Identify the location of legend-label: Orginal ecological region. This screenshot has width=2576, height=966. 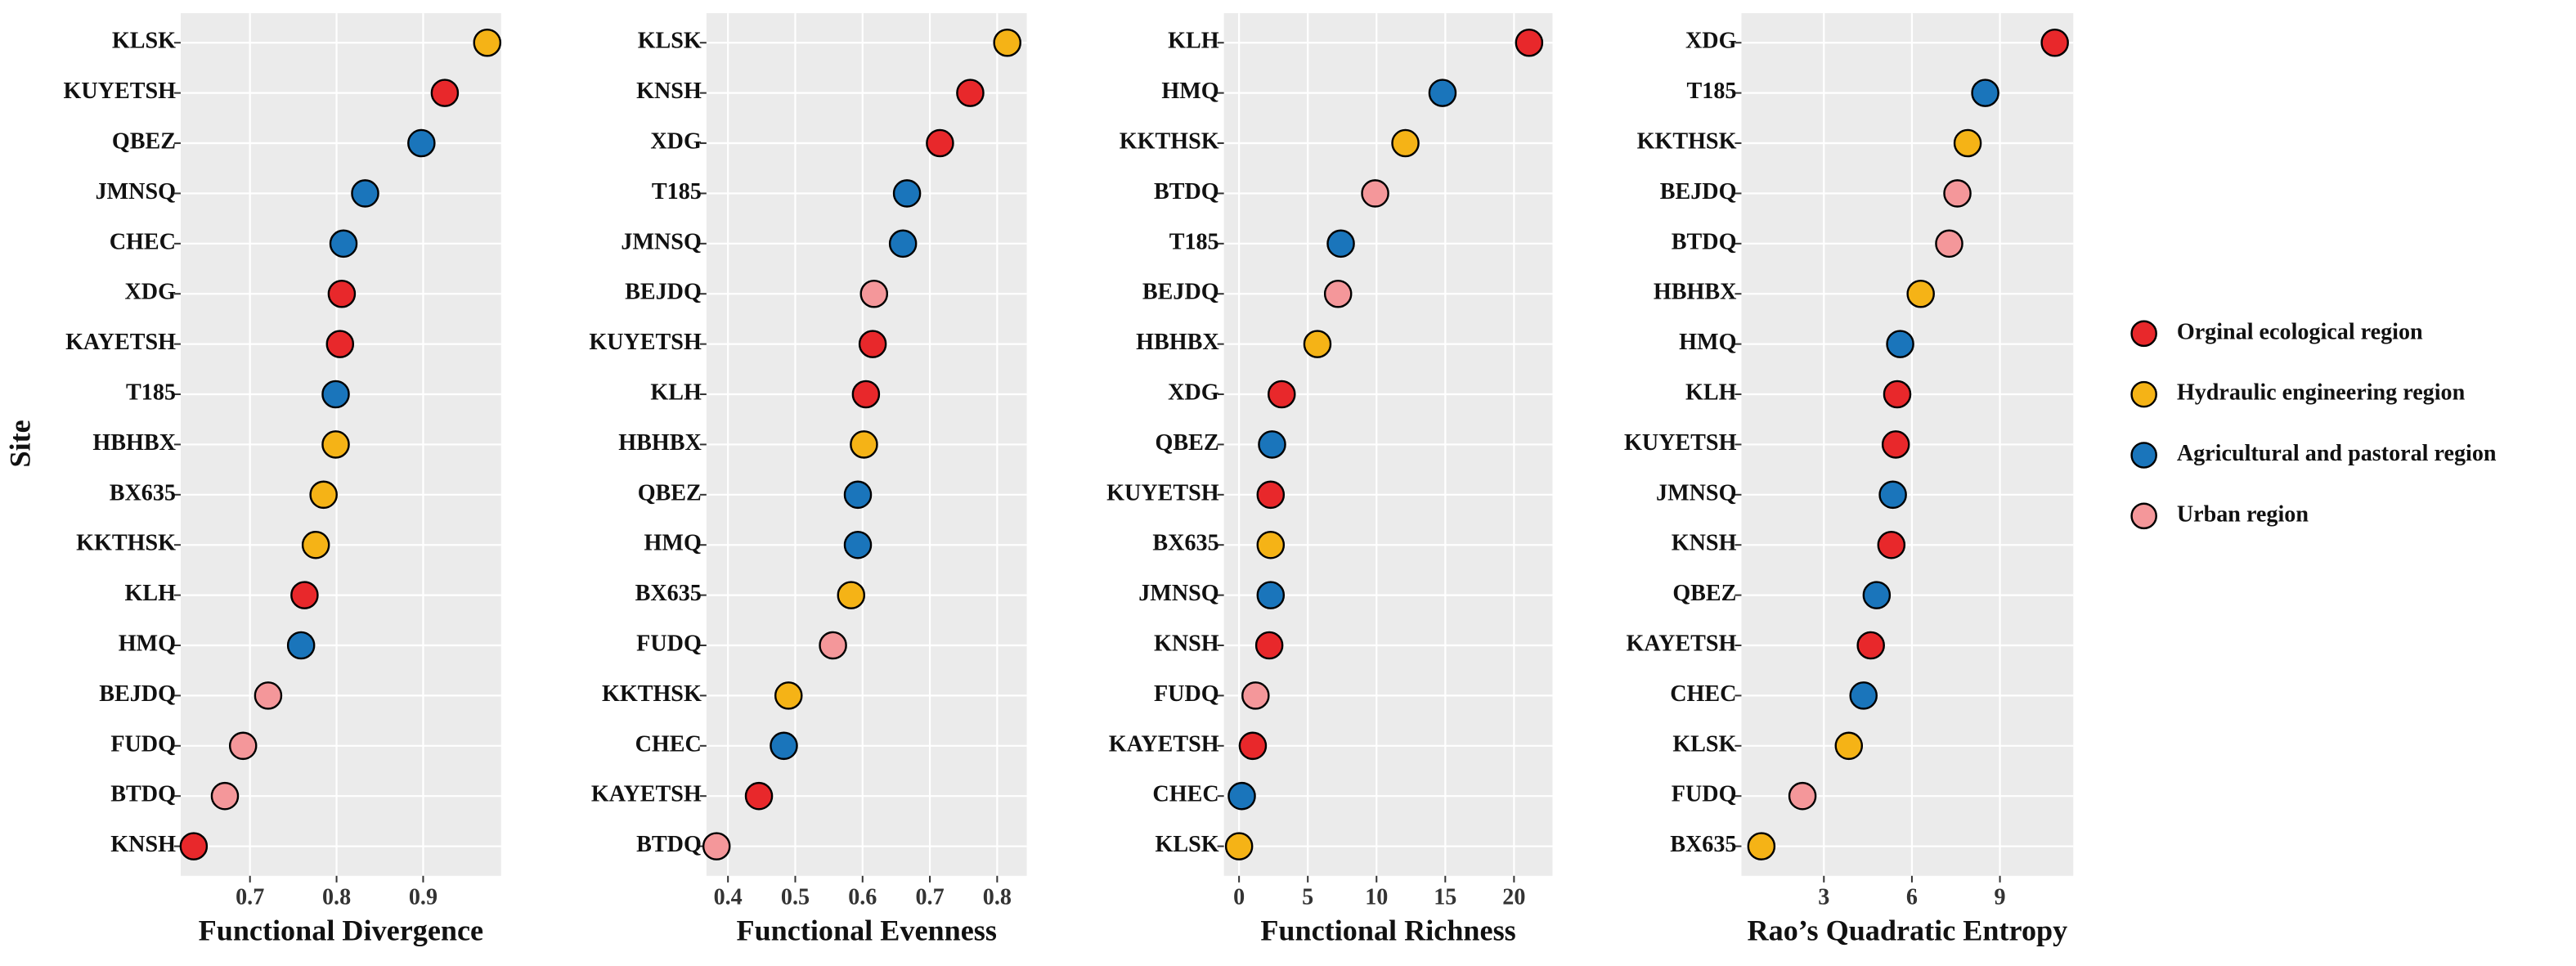
(2300, 332).